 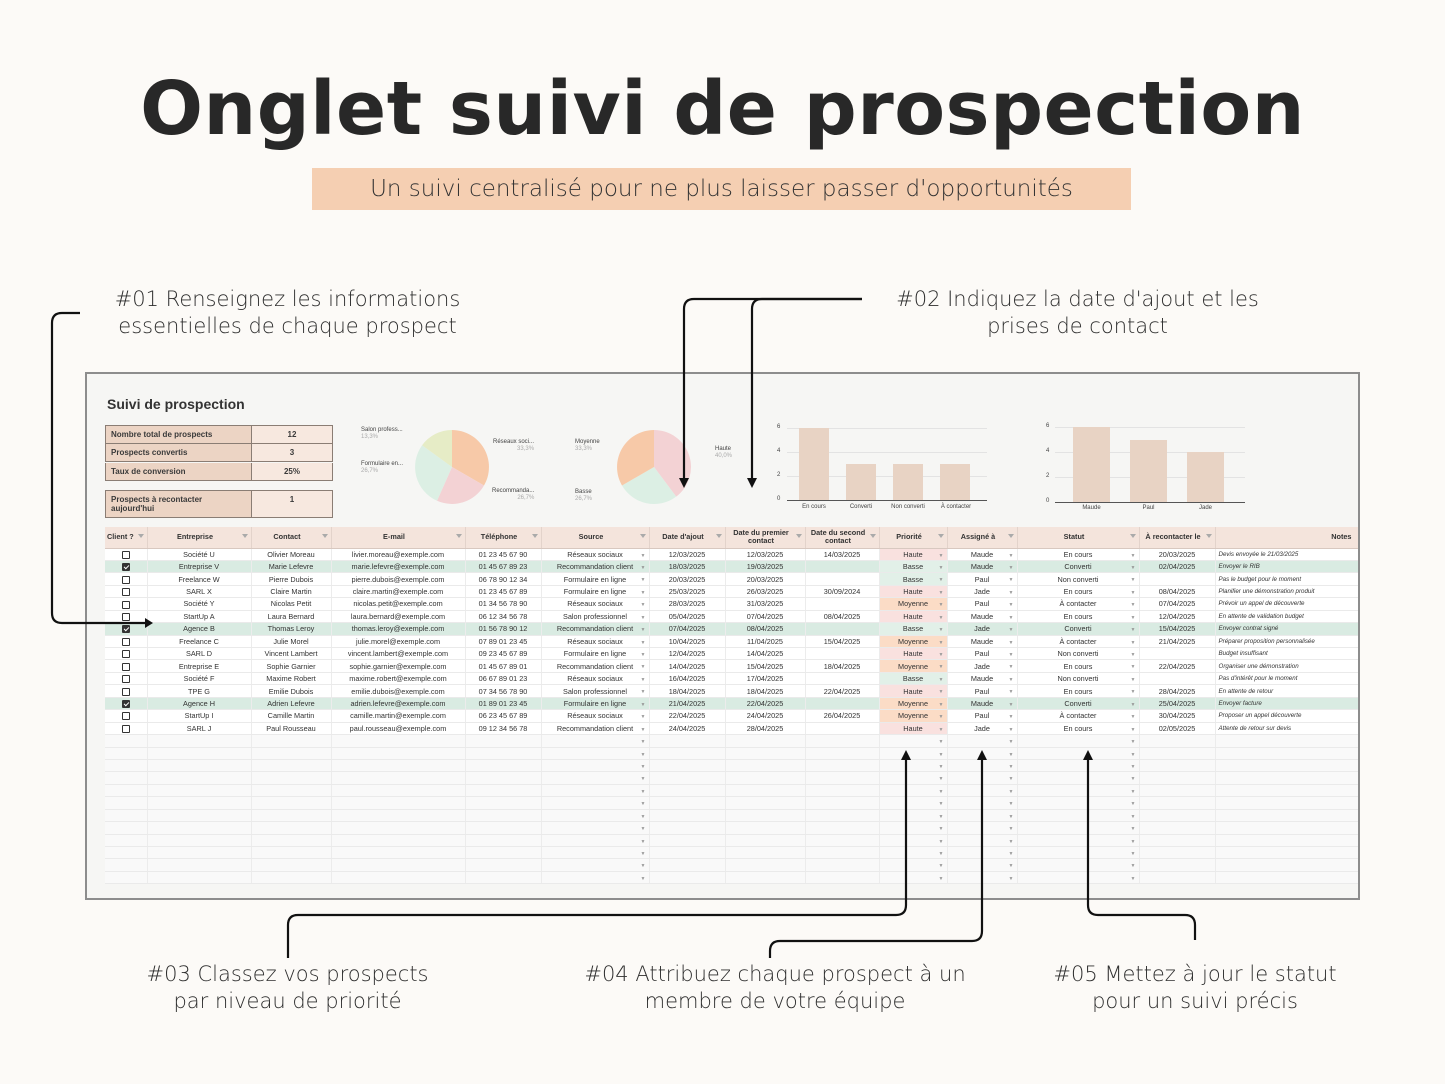 What do you see at coordinates (1286, 654) in the screenshot?
I see `cell-notes: Budget insuffisant` at bounding box center [1286, 654].